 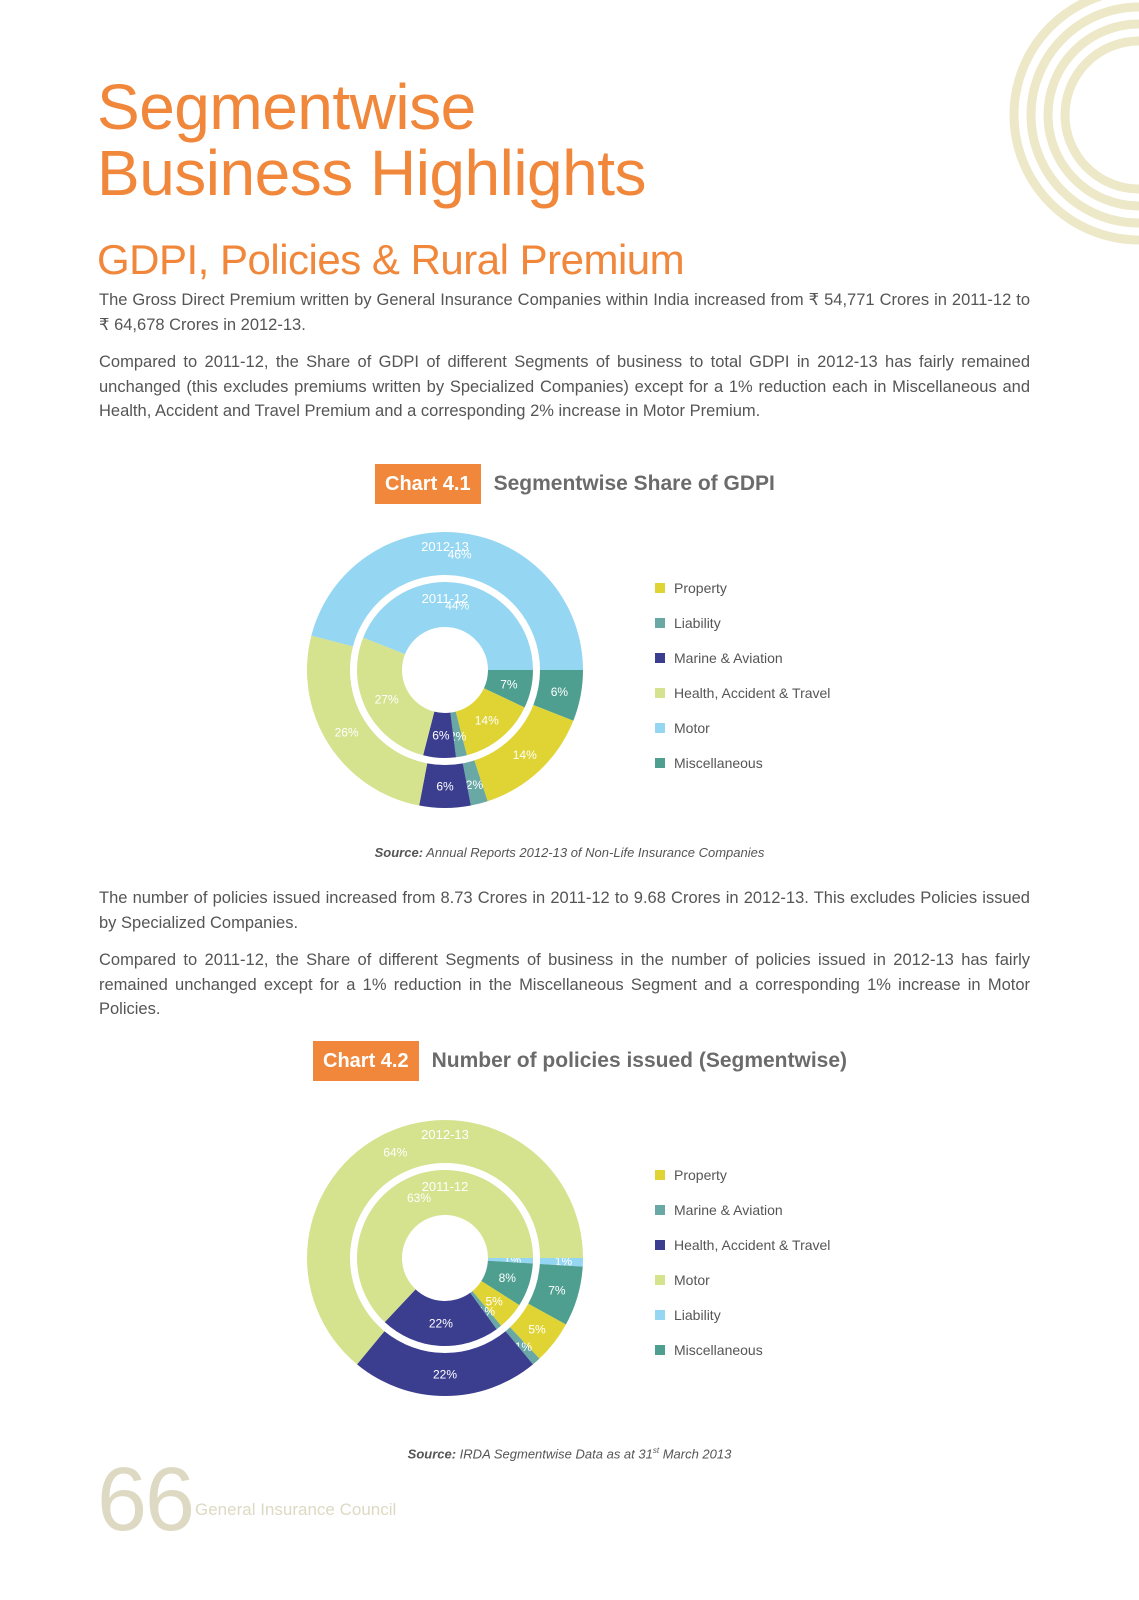 I want to click on chart-1-legend-label: Property, so click(x=700, y=587).